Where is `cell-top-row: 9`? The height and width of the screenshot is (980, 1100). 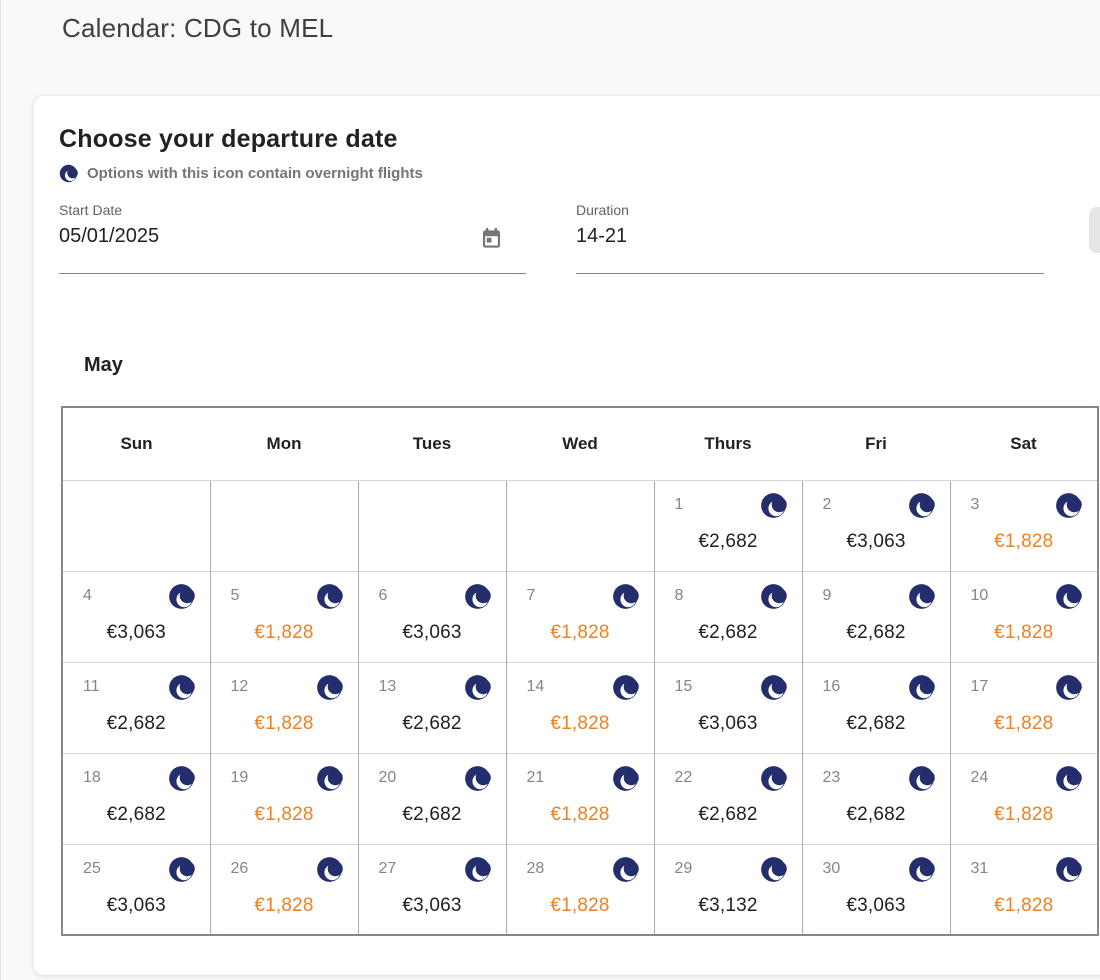
cell-top-row: 9 is located at coordinates (876, 591).